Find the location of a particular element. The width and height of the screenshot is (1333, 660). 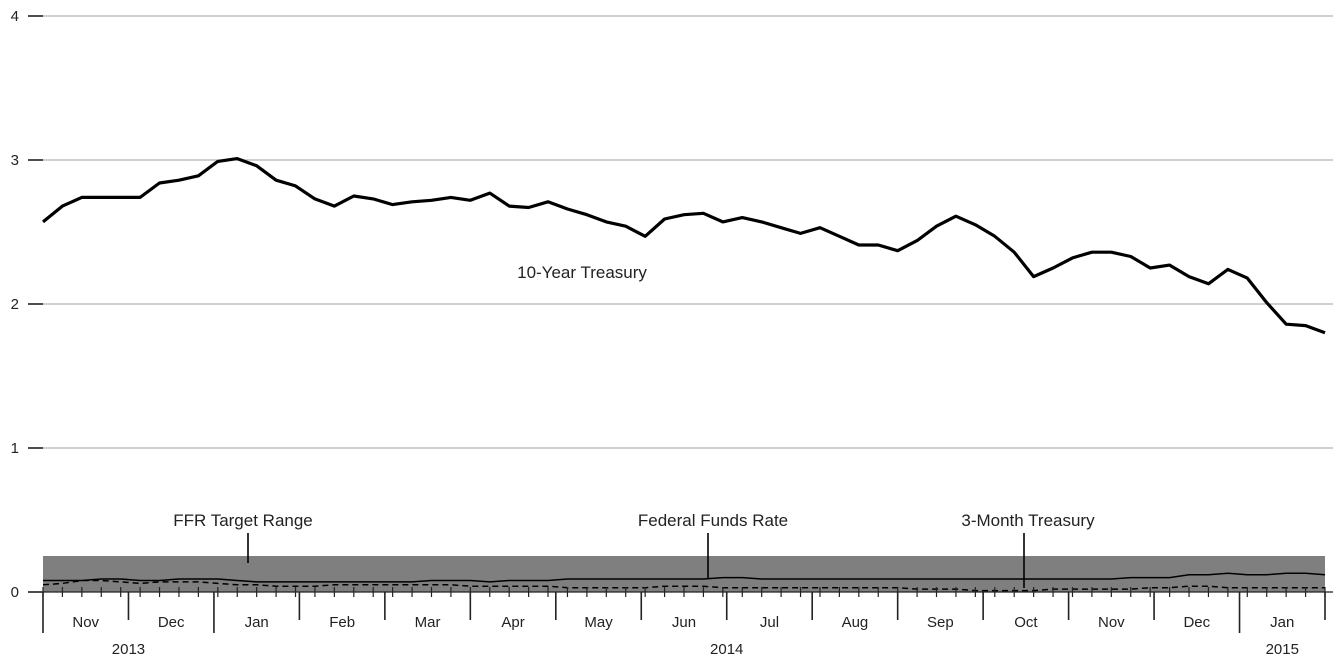

x-month-label-11: Oct is located at coordinates (1026, 622).